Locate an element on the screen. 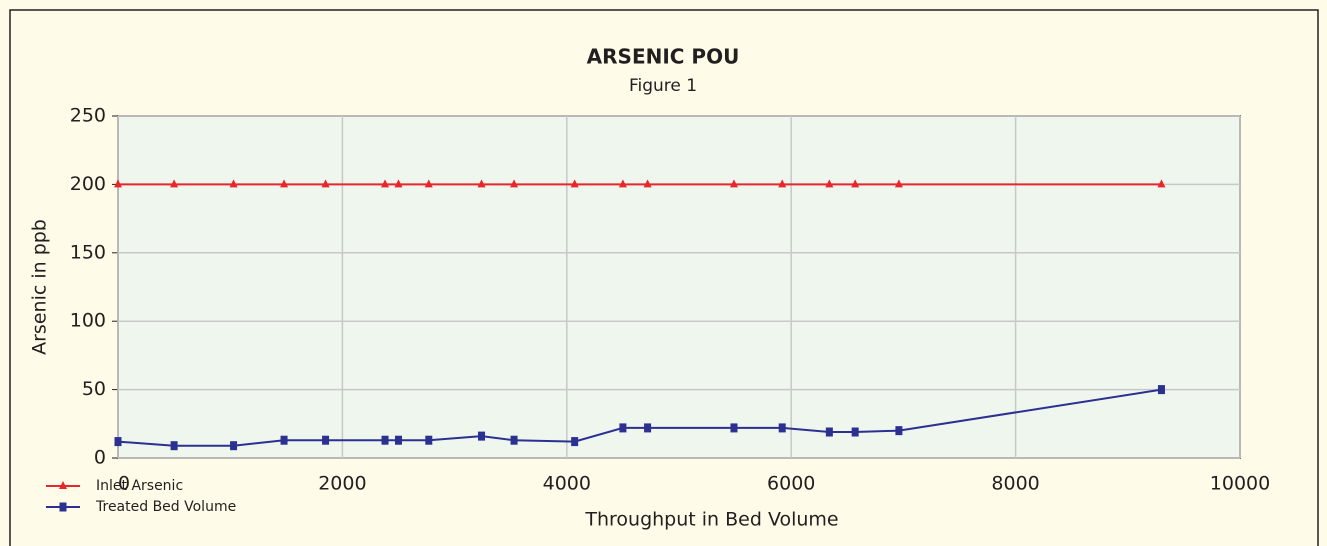 The width and height of the screenshot is (1327, 546). y-tick-label: 150 is located at coordinates (88, 252).